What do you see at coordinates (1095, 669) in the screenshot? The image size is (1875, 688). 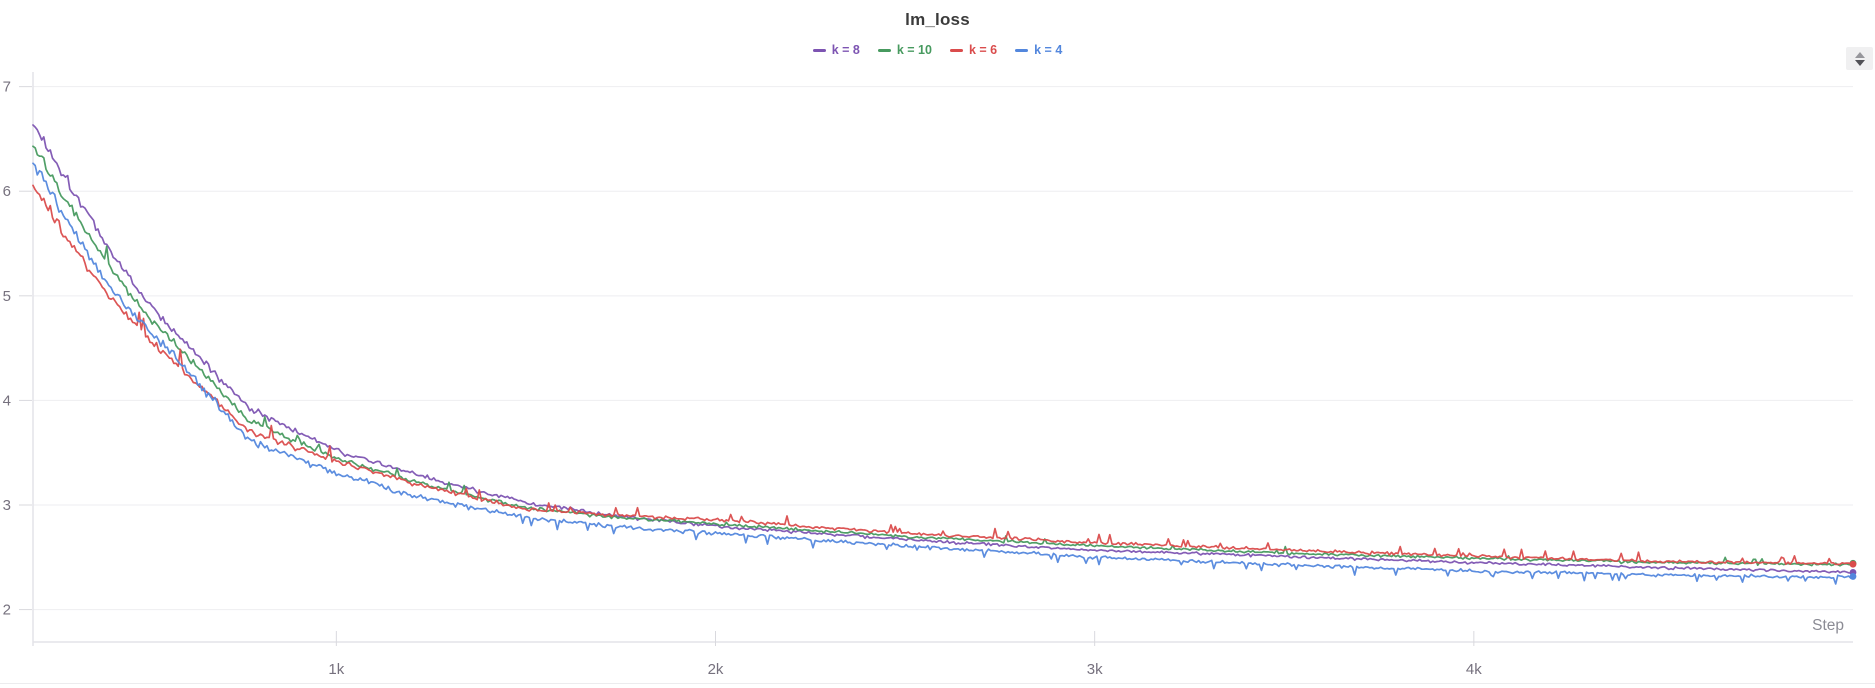 I see `x-tick-label: 3k` at bounding box center [1095, 669].